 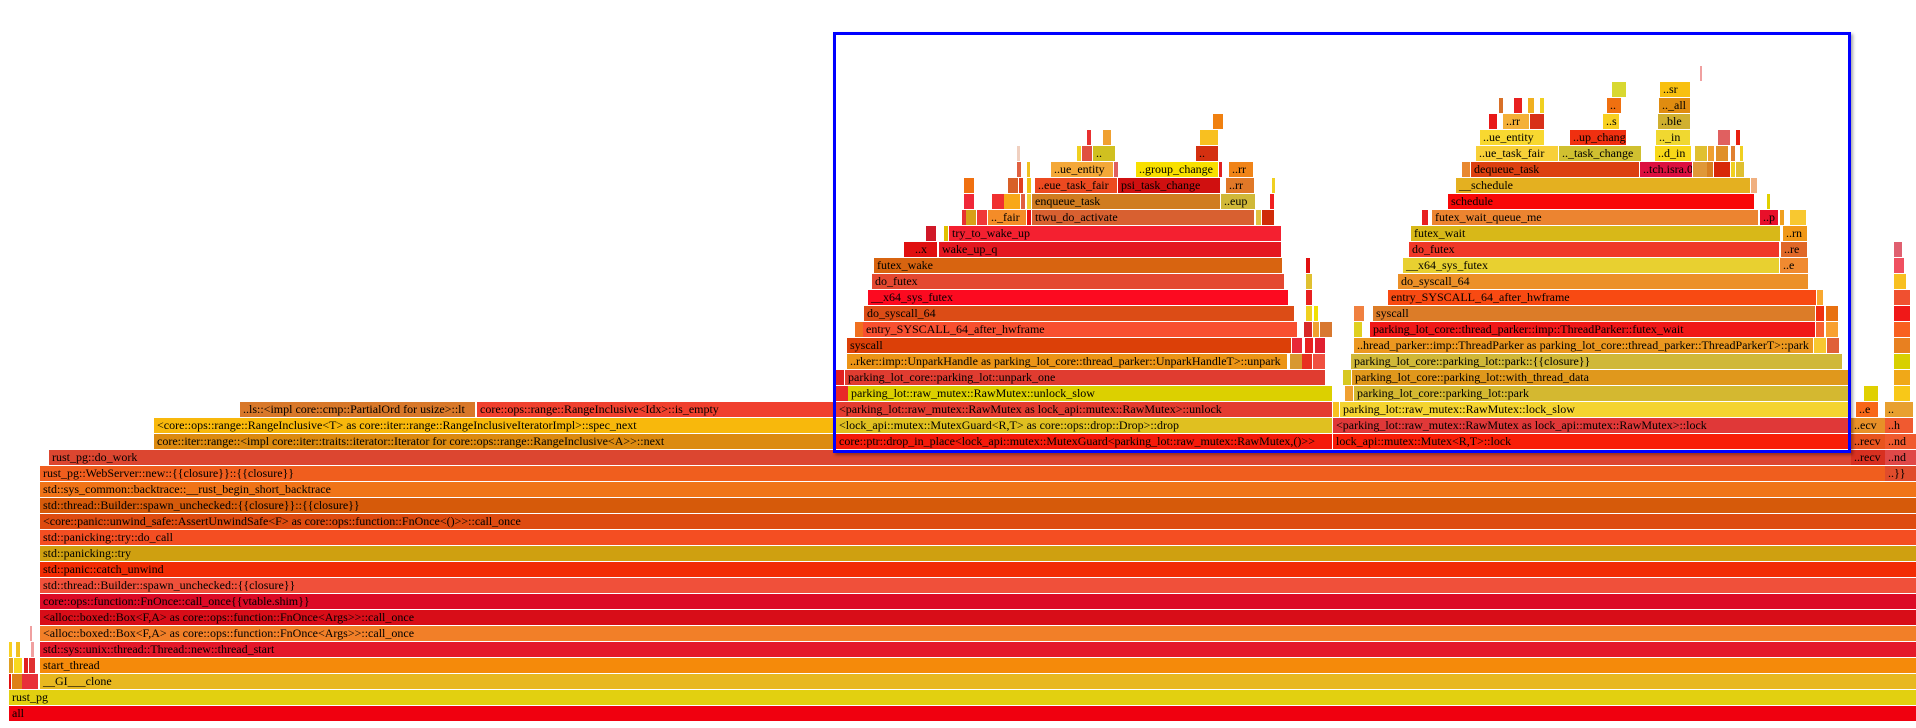 What do you see at coordinates (1598, 137) in the screenshot?
I see `flame-frame: ..up_change` at bounding box center [1598, 137].